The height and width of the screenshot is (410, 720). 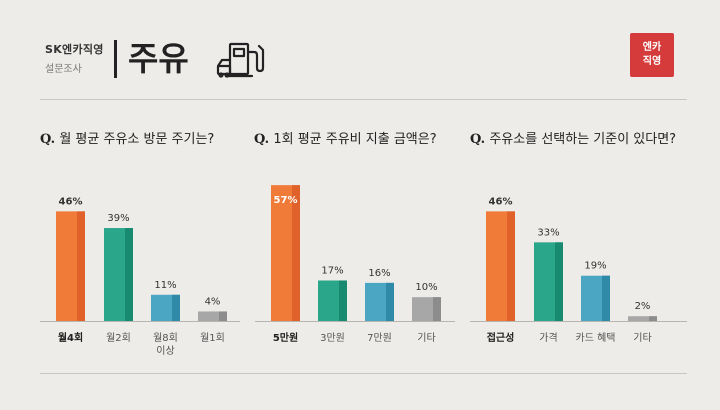 What do you see at coordinates (118, 338) in the screenshot?
I see `chart-1-category-label: 월2회` at bounding box center [118, 338].